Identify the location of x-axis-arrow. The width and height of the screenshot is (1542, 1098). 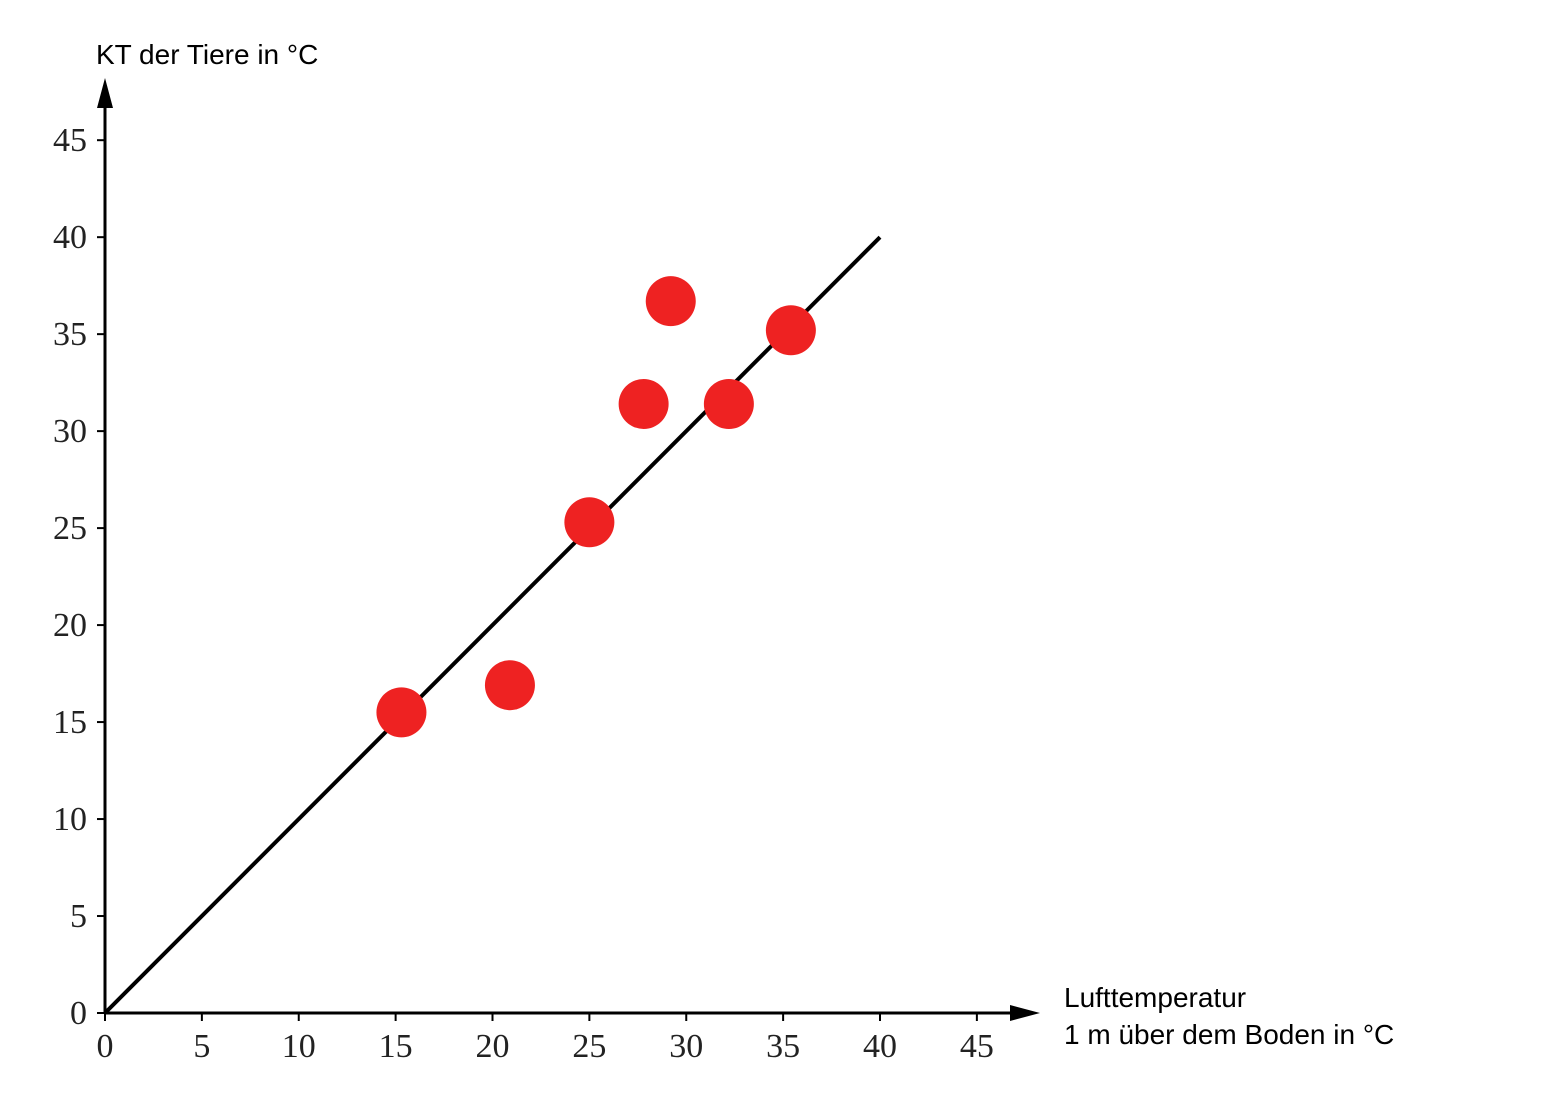
(1025, 1013).